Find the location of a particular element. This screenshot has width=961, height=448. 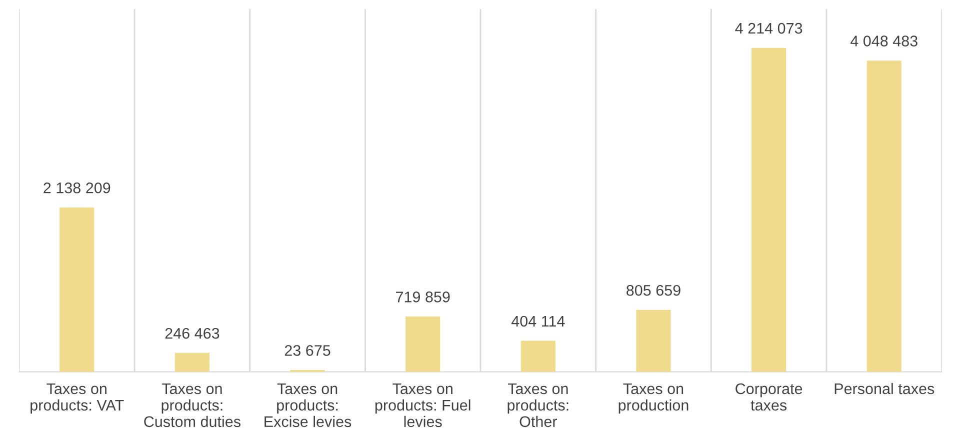

x-tick-label: Taxes on products: Fuel levies is located at coordinates (422, 406).